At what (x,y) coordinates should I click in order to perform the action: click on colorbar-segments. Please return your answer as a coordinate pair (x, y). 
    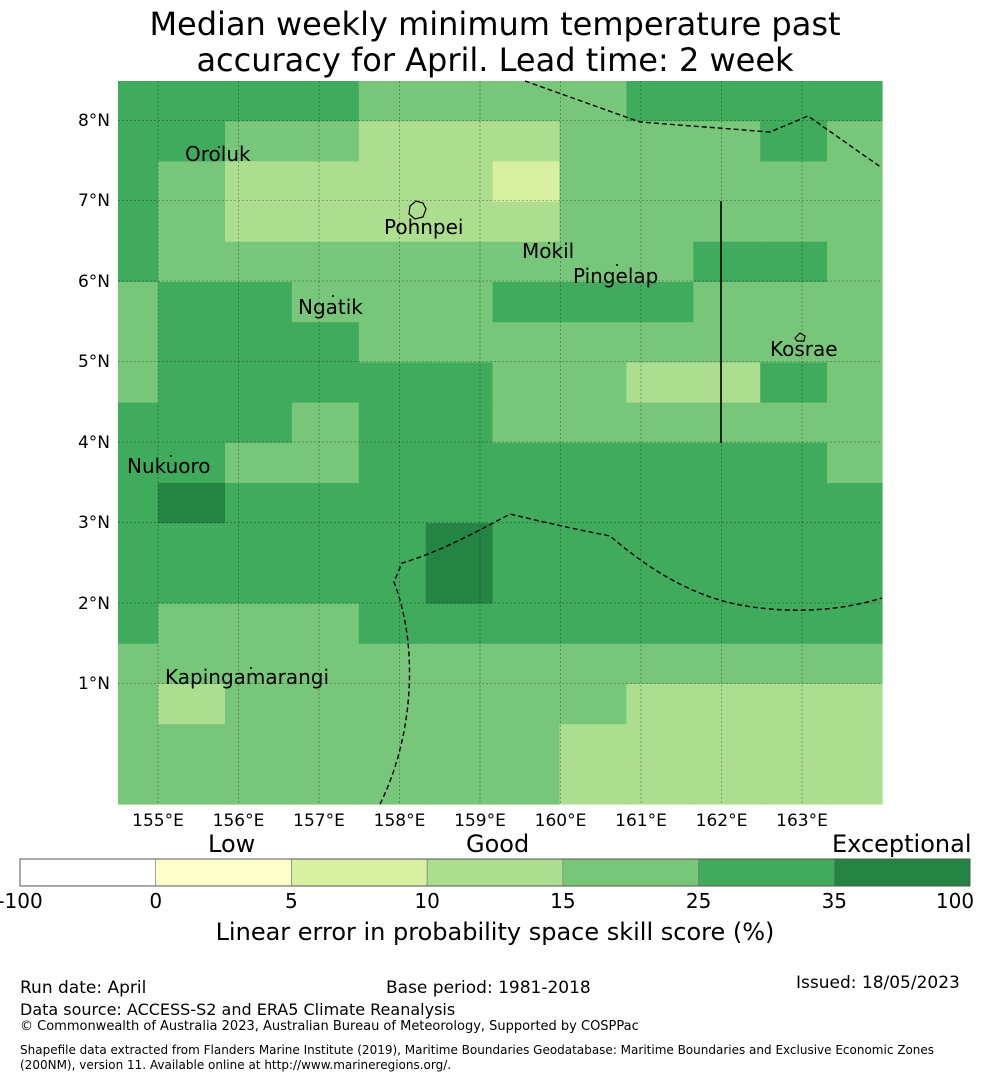
    Looking at the image, I should click on (495, 872).